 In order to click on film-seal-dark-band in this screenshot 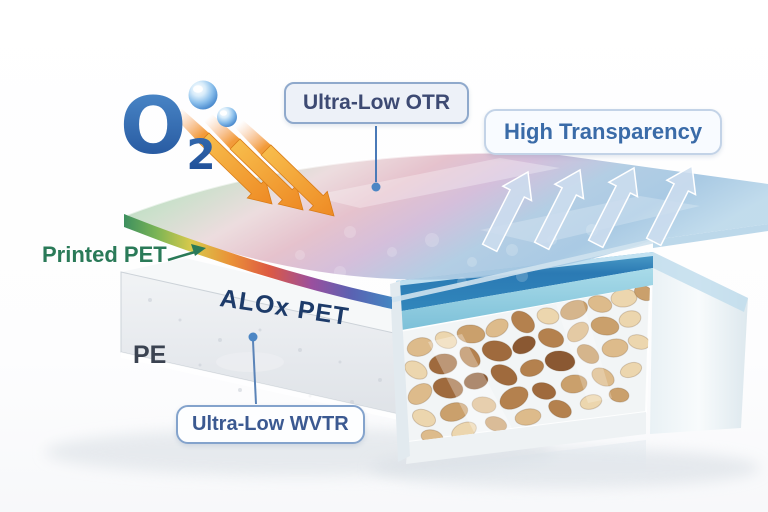, I will do `click(524, 282)`.